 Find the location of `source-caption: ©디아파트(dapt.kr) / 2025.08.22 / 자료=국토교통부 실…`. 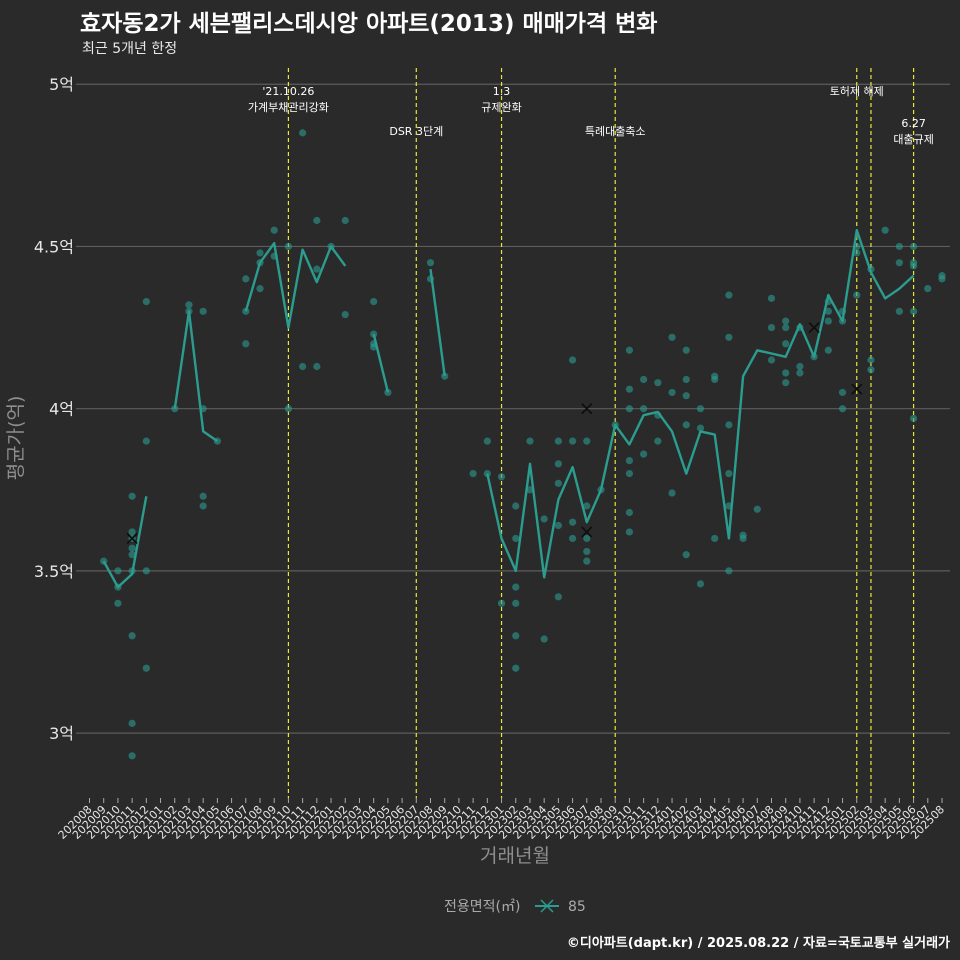

source-caption: ©디아파트(dapt.kr) / 2025.08.22 / 자료=국토교통부 실… is located at coordinates (758, 943).